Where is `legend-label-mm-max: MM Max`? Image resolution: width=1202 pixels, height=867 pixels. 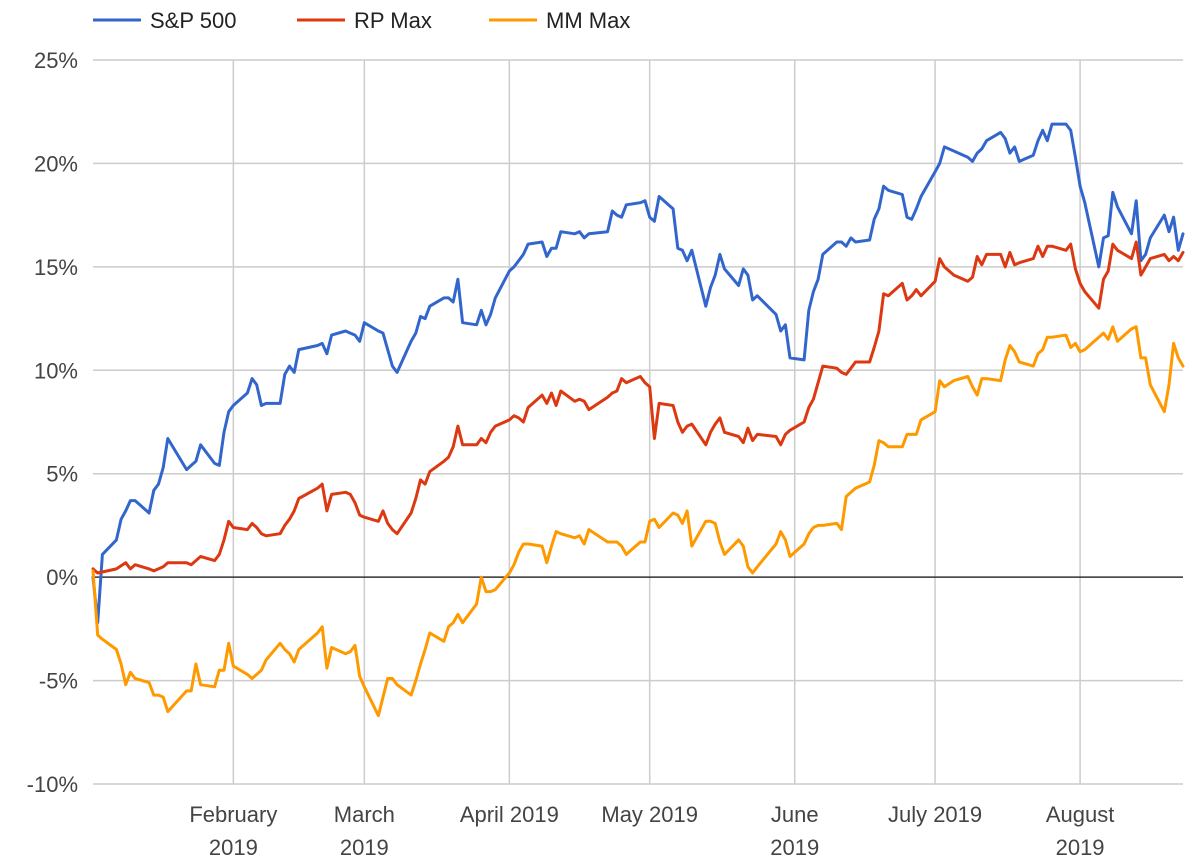
legend-label-mm-max: MM Max is located at coordinates (588, 20).